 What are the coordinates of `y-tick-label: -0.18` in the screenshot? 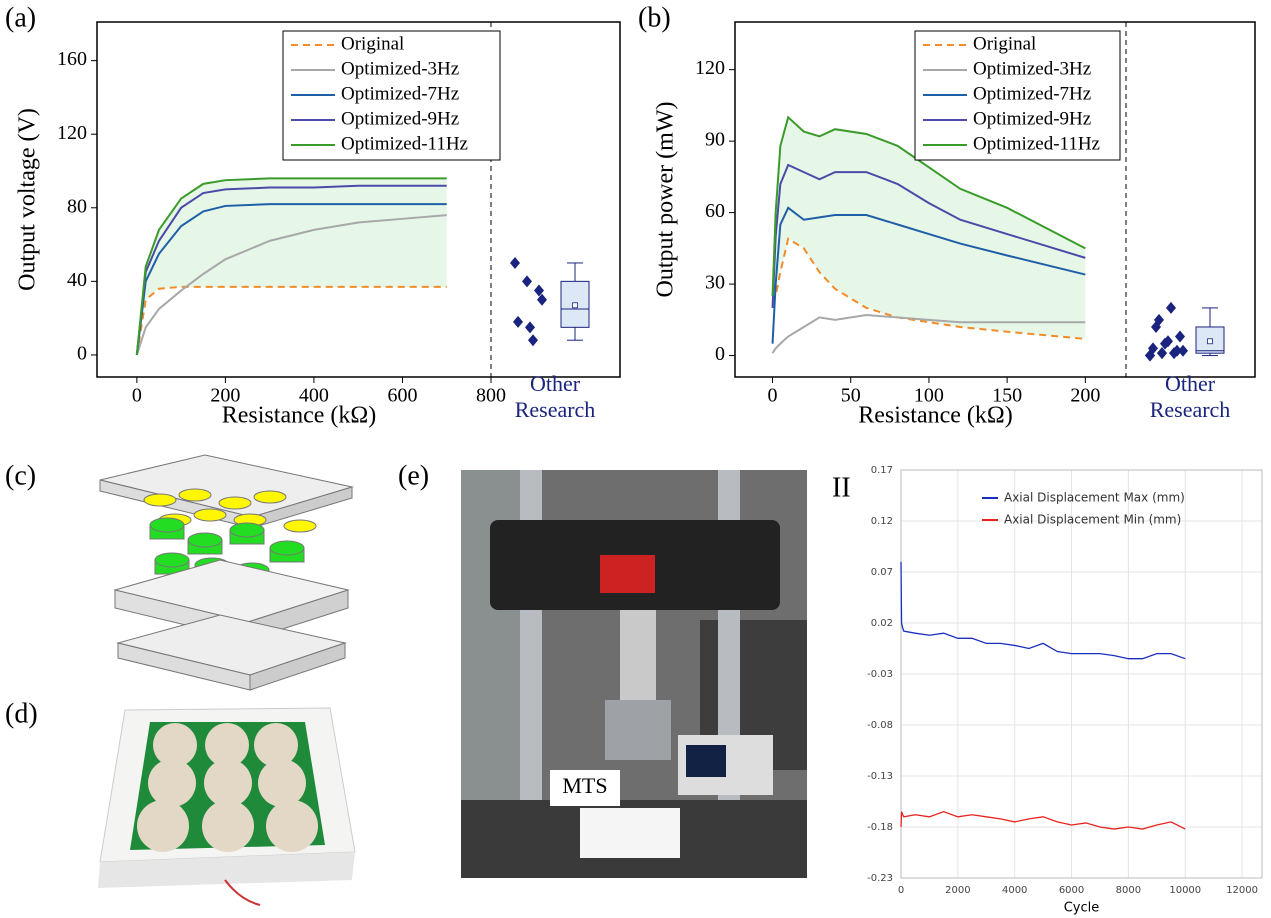 It's located at (880, 827).